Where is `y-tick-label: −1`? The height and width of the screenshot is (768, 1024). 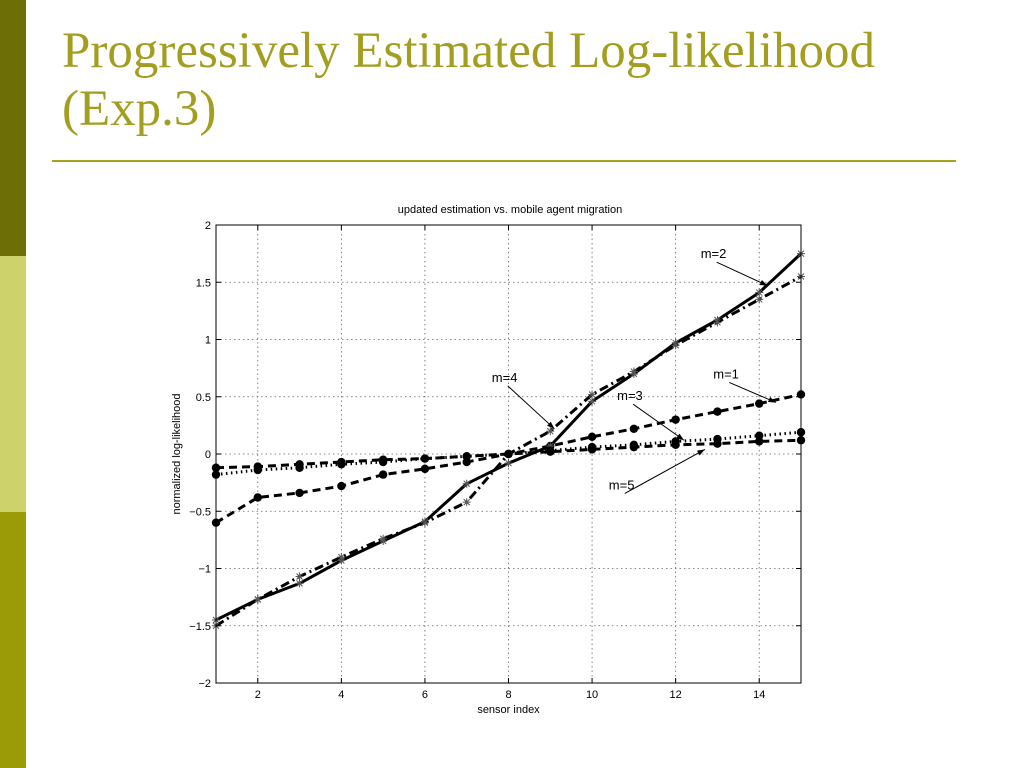
y-tick-label: −1 is located at coordinates (204, 570).